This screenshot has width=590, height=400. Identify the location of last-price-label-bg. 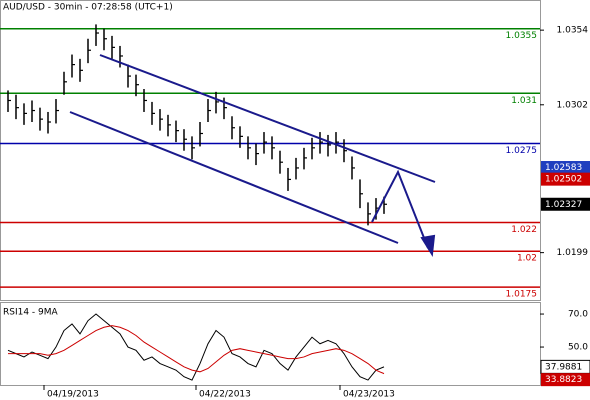
(565, 204).